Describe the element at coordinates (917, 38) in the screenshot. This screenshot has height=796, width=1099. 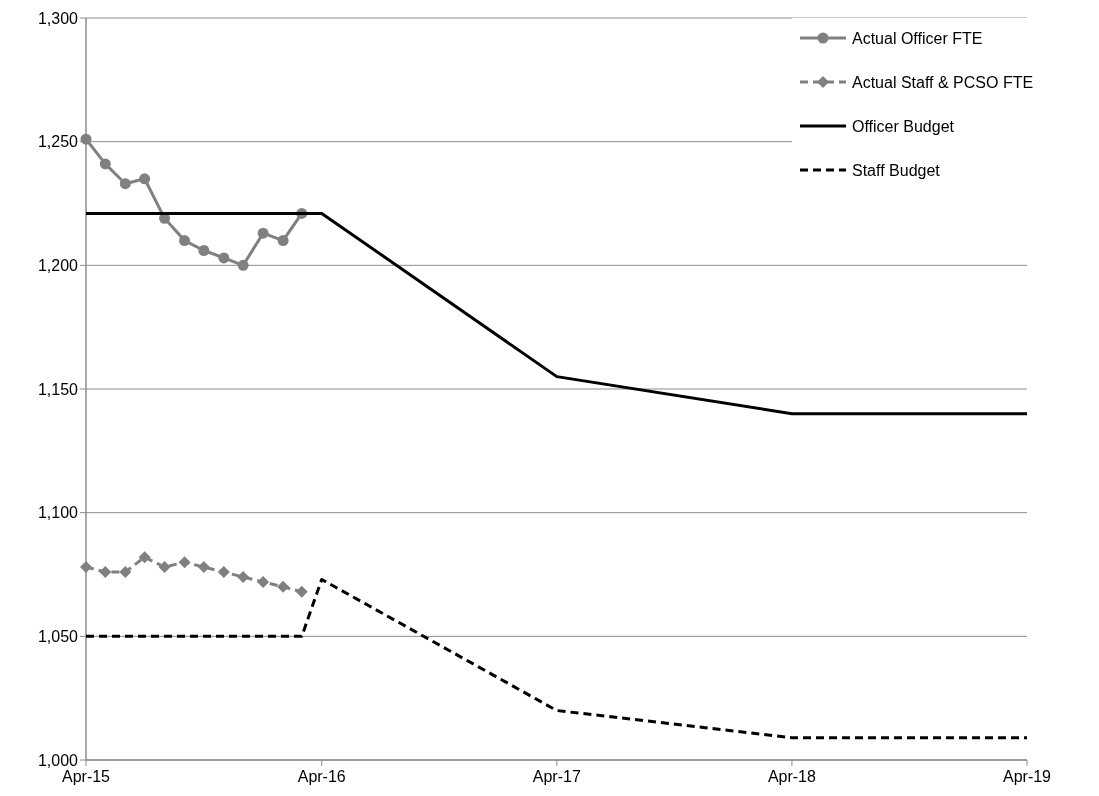
I see `legend-label: Actual Officer FTE` at that location.